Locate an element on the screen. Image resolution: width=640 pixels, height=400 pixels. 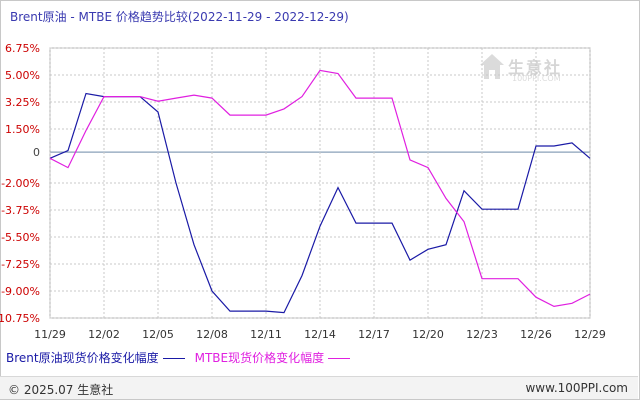
y-tick-label: 0 is located at coordinates (36, 152).